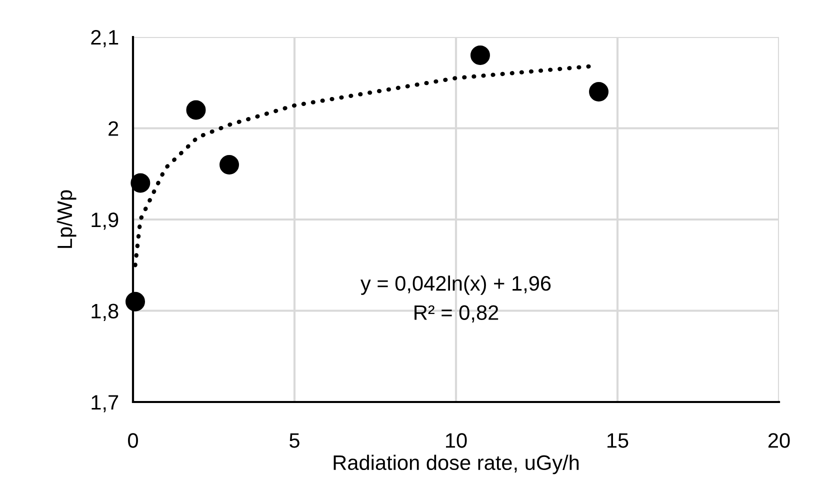  What do you see at coordinates (113, 128) in the screenshot?
I see `y-tick-label: 2` at bounding box center [113, 128].